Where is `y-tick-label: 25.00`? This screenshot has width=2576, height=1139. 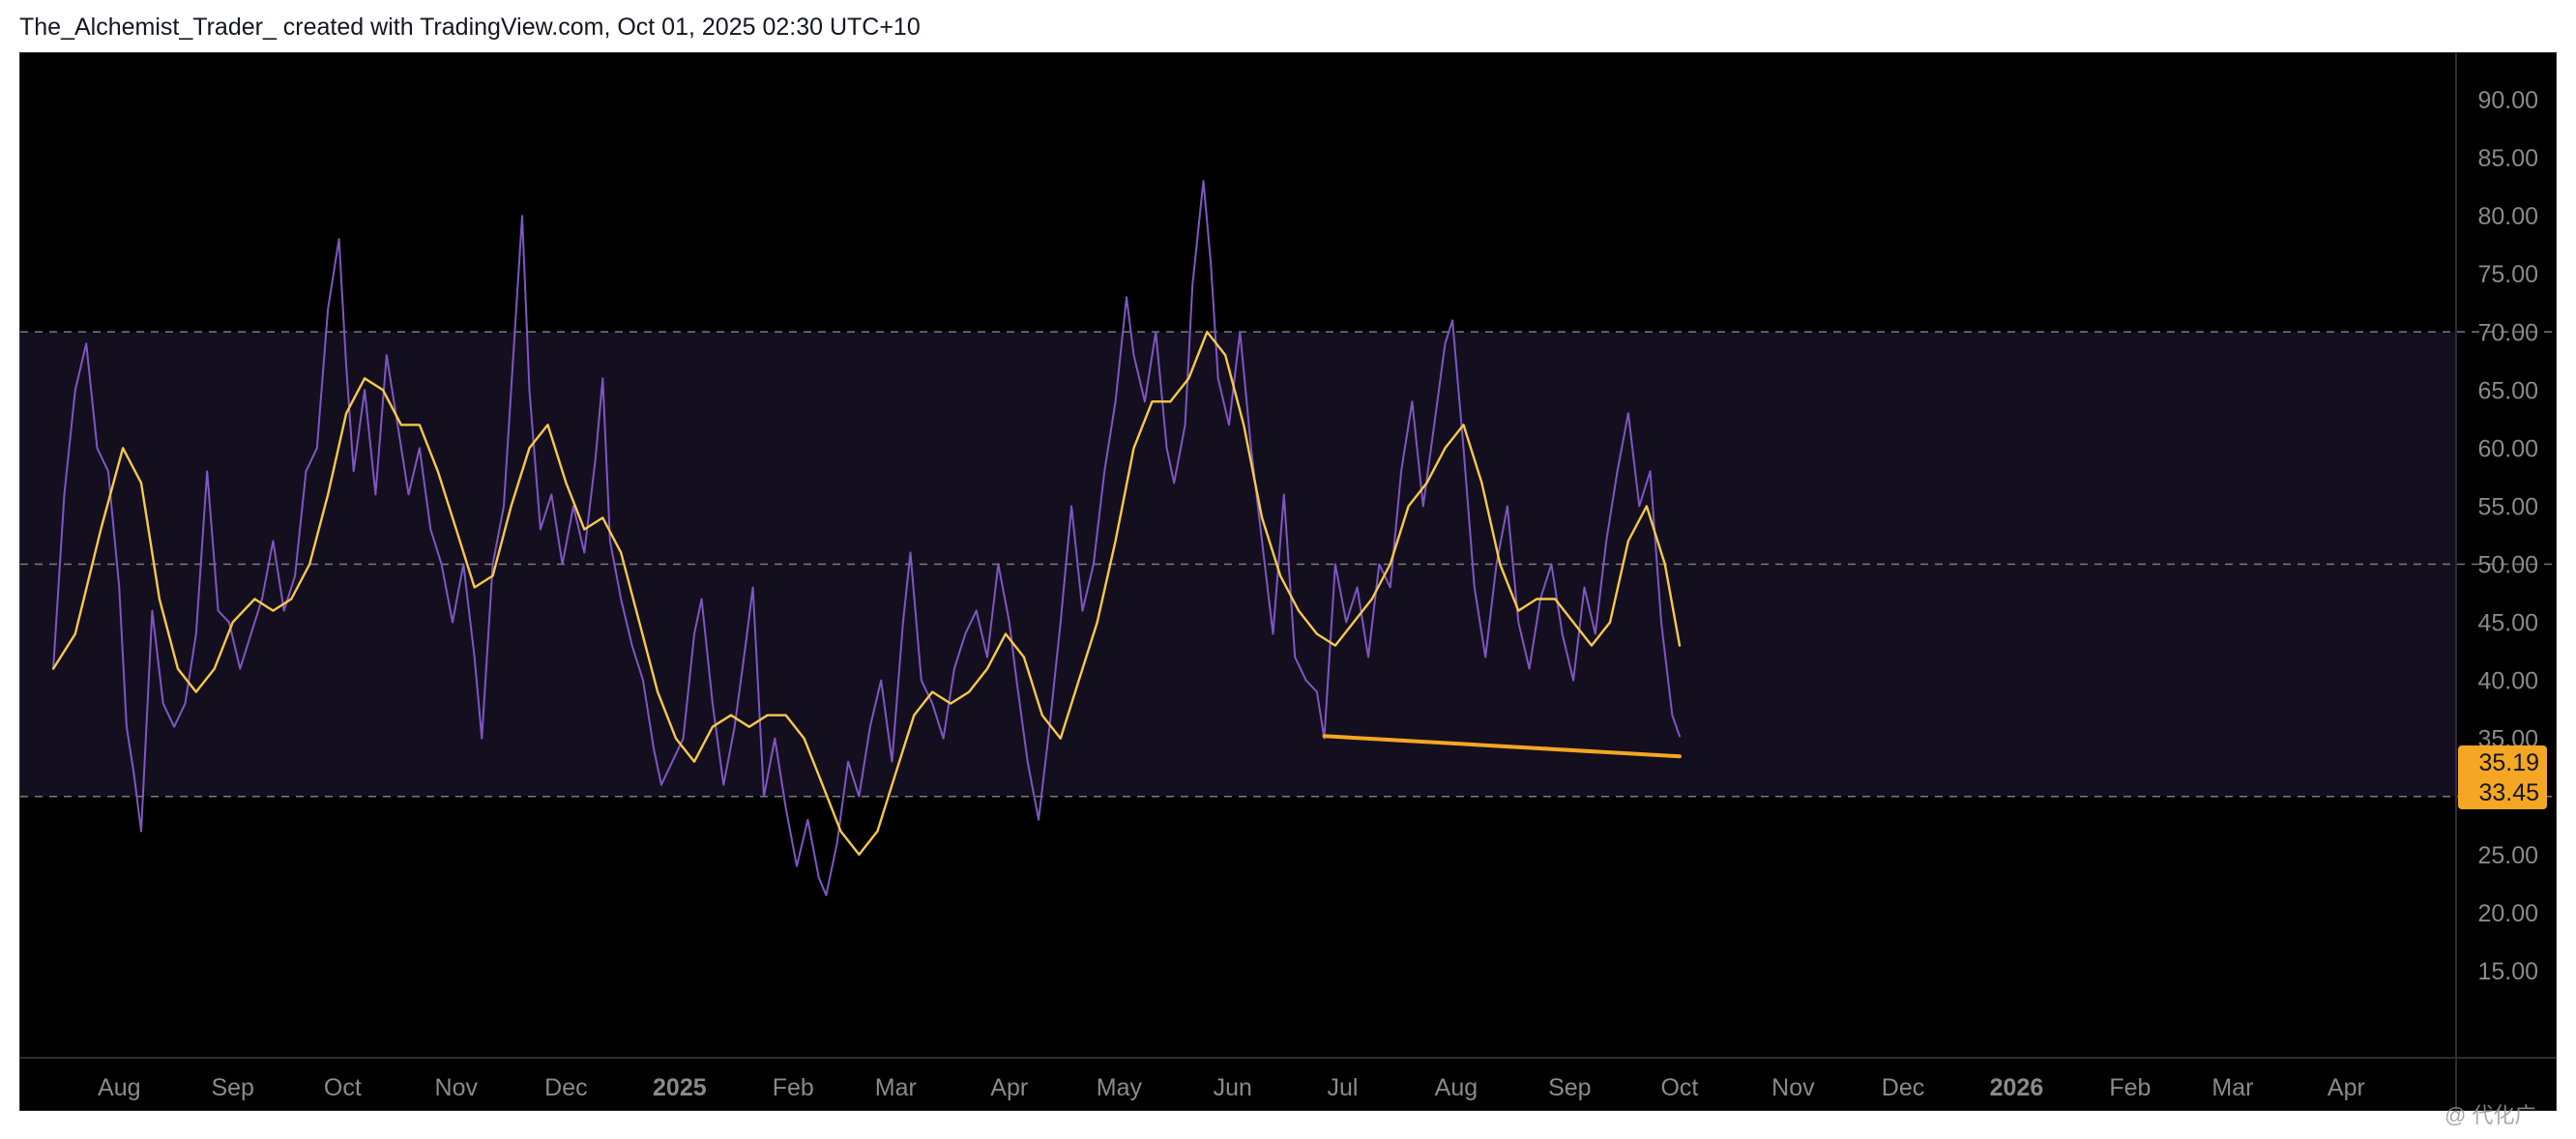 y-tick-label: 25.00 is located at coordinates (2507, 855).